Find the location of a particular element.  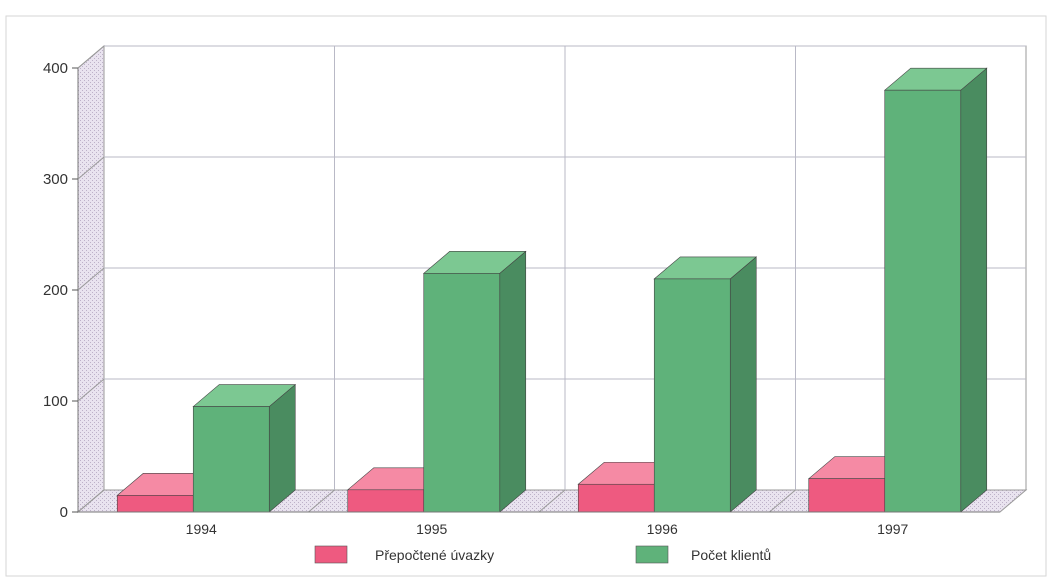

y-tick-label: 400 is located at coordinates (55, 68).